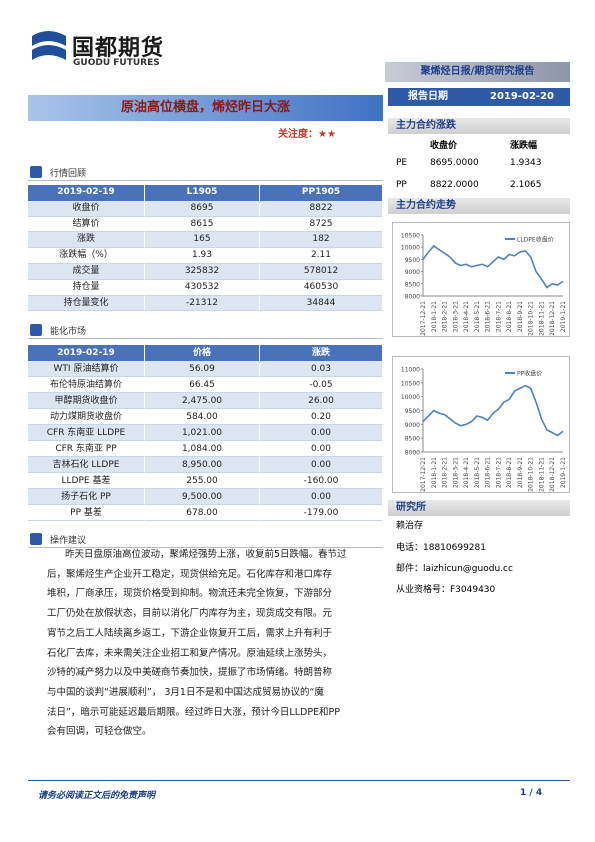 This screenshot has height=842, width=595. I want to click on table-cell: 涨跌, so click(86, 240).